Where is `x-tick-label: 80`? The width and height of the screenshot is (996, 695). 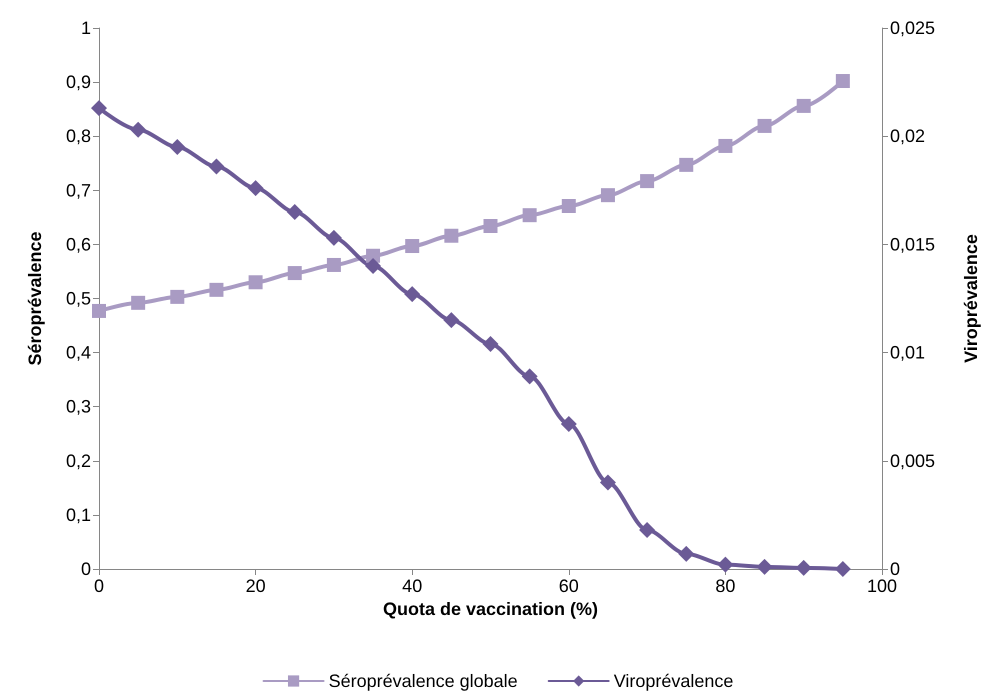
x-tick-label: 80 is located at coordinates (725, 586).